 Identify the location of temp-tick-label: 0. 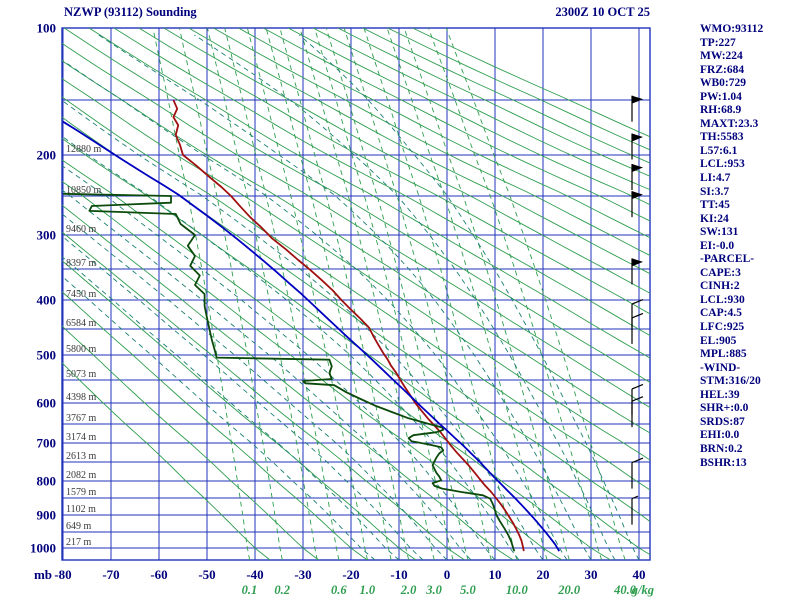
(447, 574).